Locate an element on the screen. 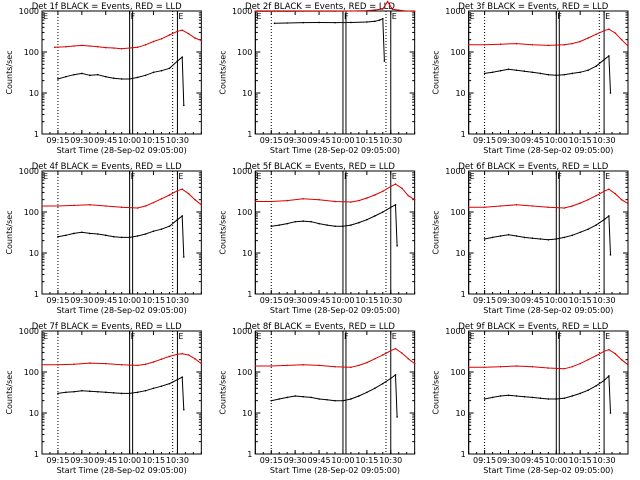  series-lld is located at coordinates (335, 6).